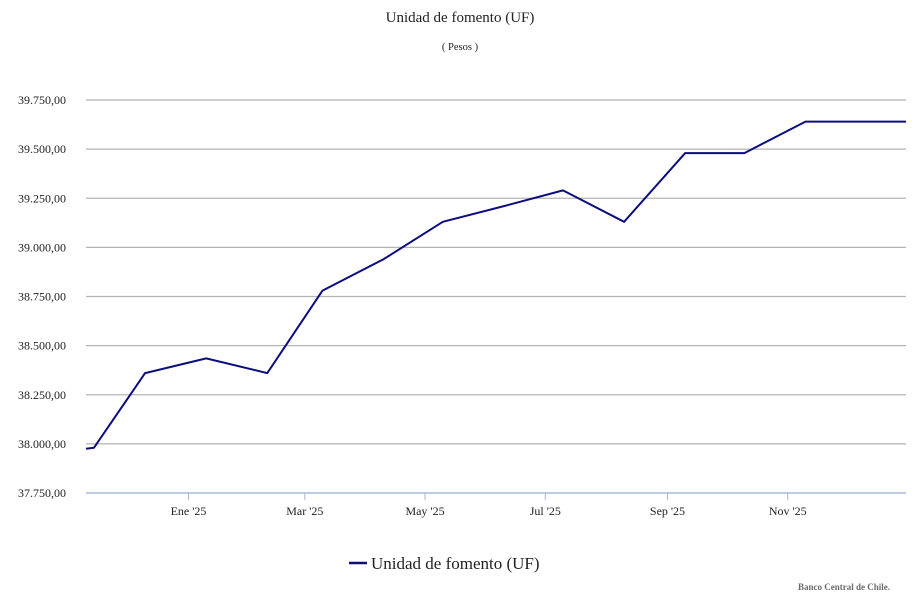  I want to click on x-tick-label: Mar '25, so click(304, 511).